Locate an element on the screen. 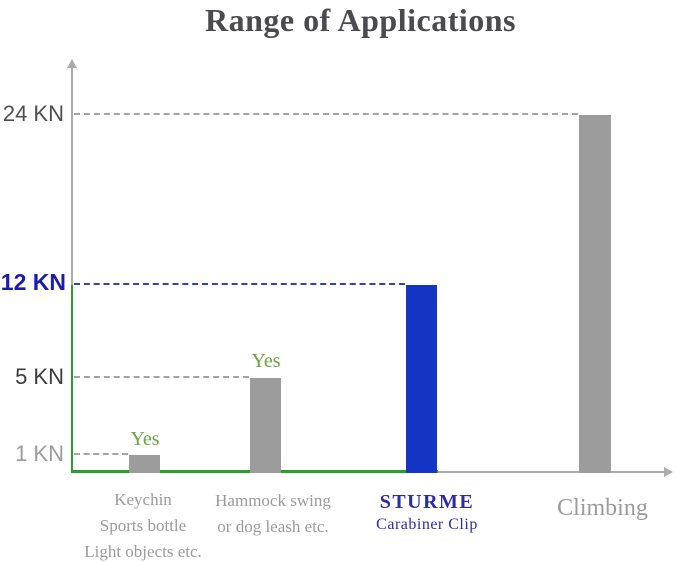  bar-hammock is located at coordinates (265, 425).